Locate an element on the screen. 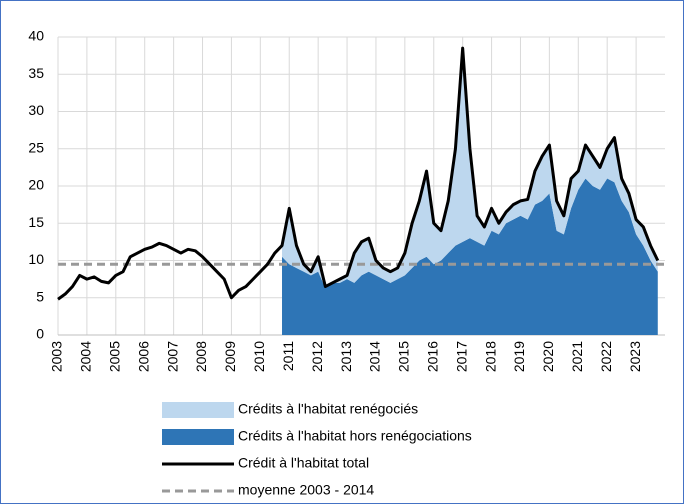 This screenshot has height=504, width=684. y-tick-label: 10 is located at coordinates (36, 259).